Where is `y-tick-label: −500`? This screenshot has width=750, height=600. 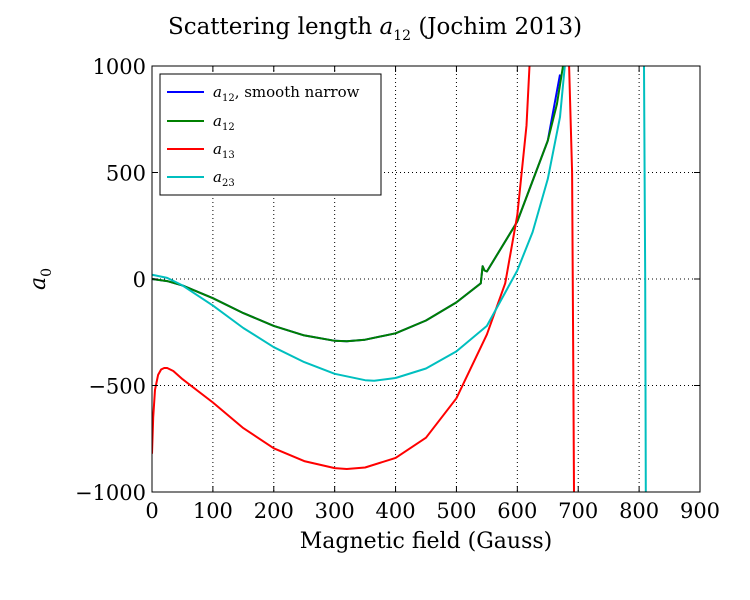
y-tick-label: −500 is located at coordinates (117, 387).